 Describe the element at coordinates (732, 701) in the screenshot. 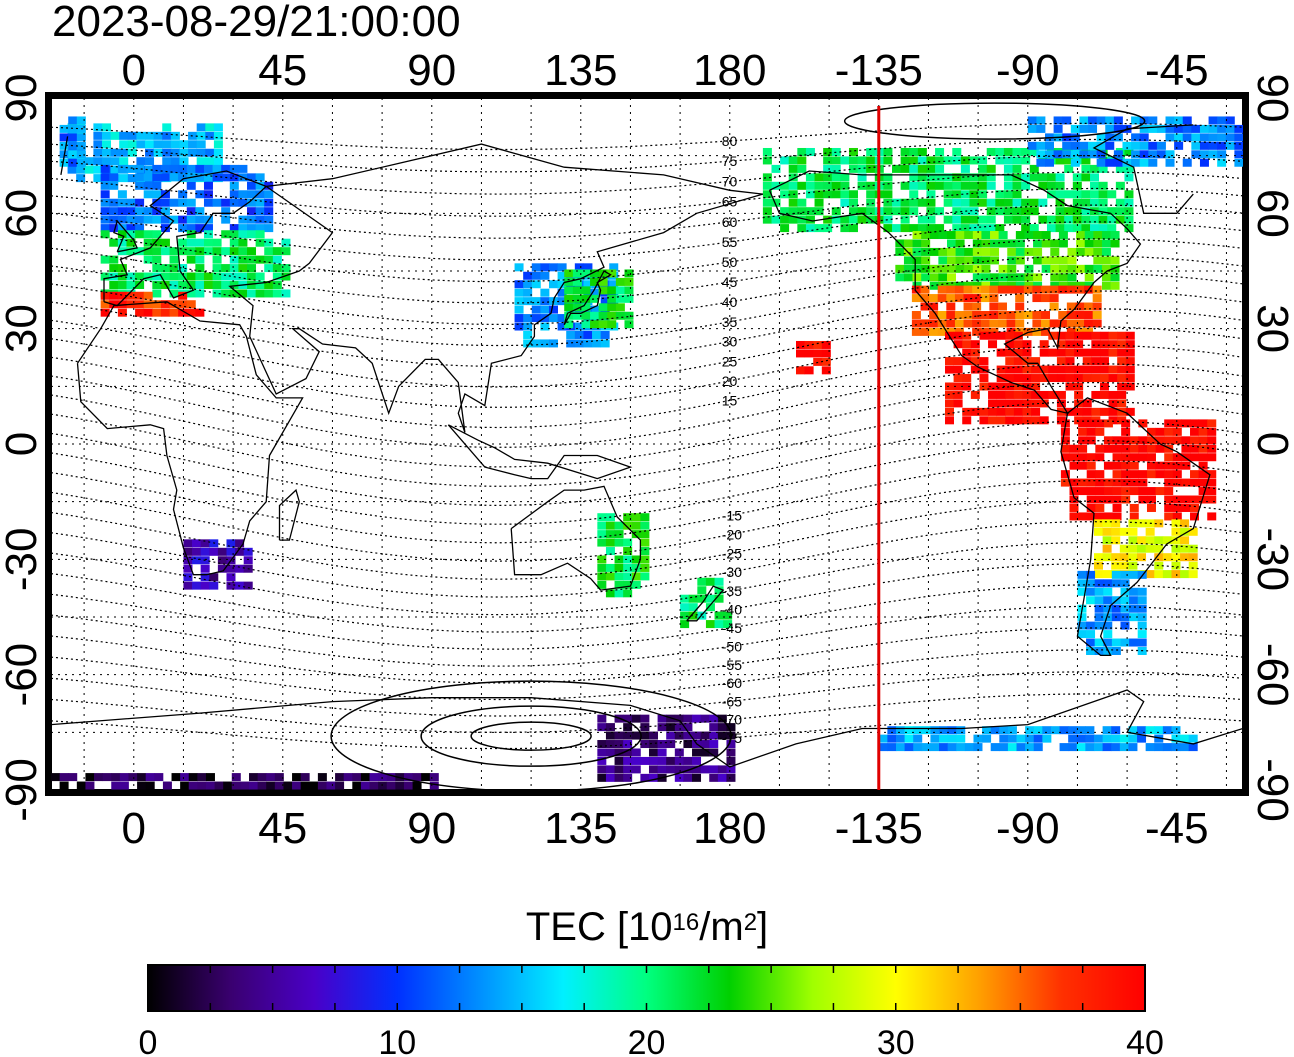

I see `magnetic-latitude-label: -65` at that location.